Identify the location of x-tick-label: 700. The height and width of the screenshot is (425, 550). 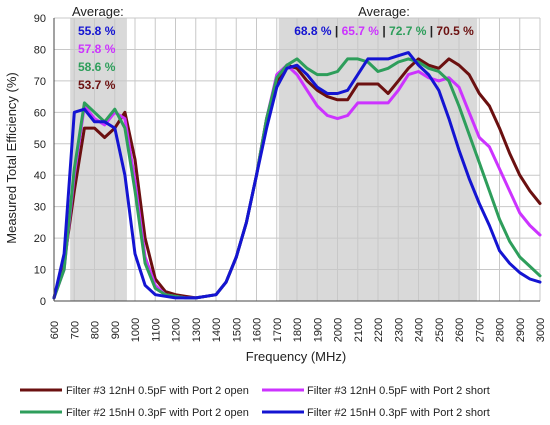
(75, 330).